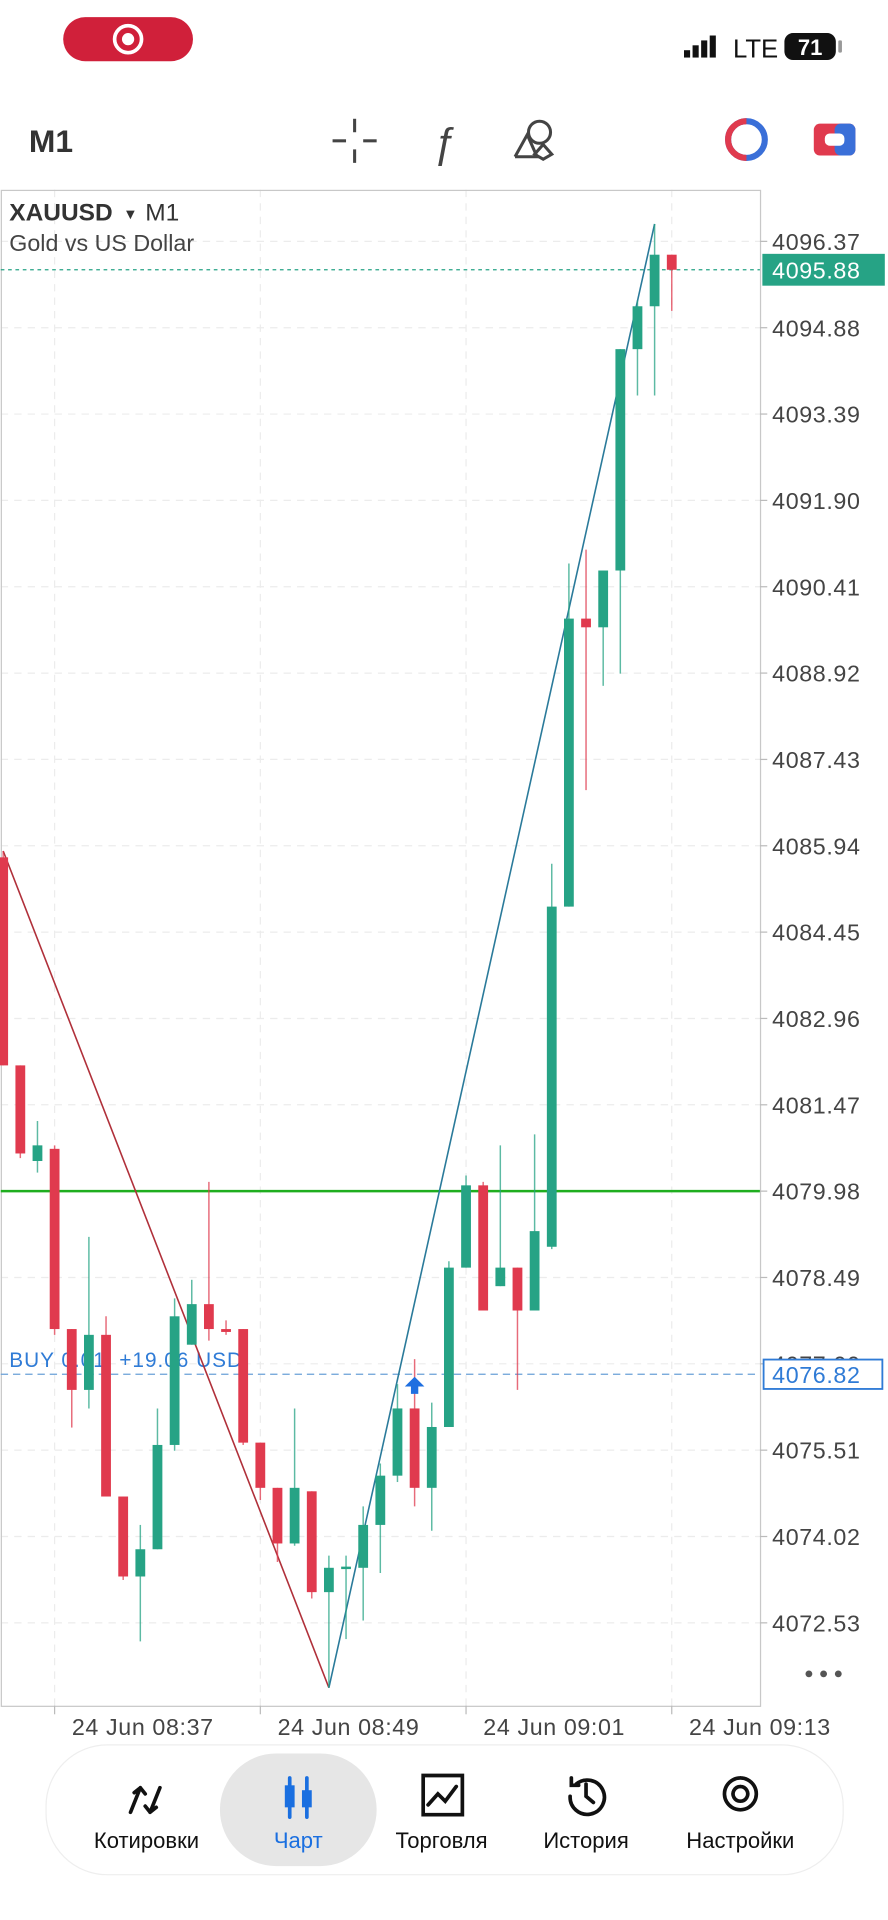 The height and width of the screenshot is (1920, 888). I want to click on bid-box, so click(823, 269).